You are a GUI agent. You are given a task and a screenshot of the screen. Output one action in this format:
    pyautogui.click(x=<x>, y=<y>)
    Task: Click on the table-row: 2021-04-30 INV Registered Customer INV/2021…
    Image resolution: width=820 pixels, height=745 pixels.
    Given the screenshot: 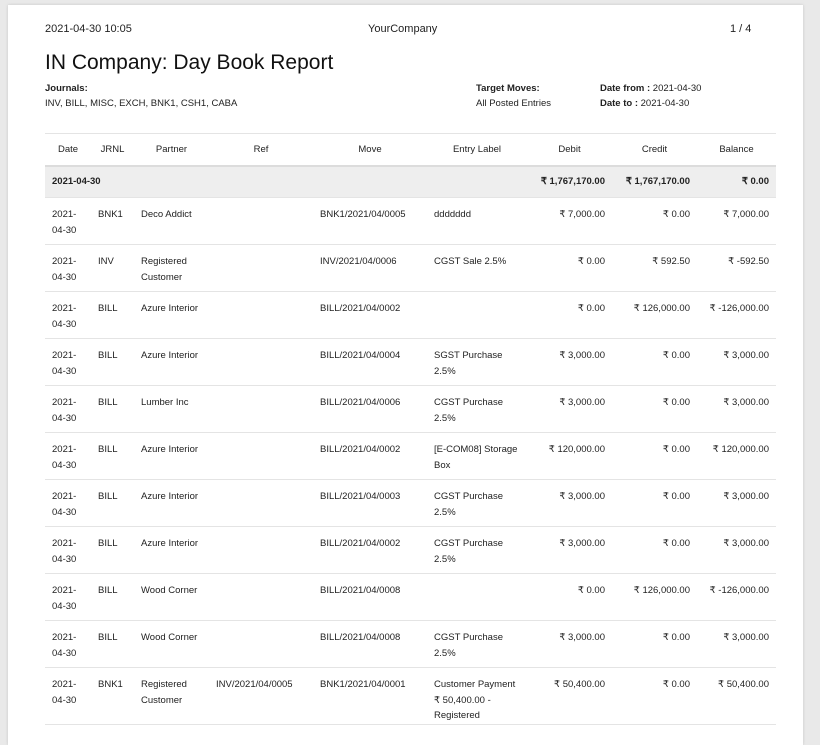 What is the action you would take?
    pyautogui.click(x=410, y=268)
    